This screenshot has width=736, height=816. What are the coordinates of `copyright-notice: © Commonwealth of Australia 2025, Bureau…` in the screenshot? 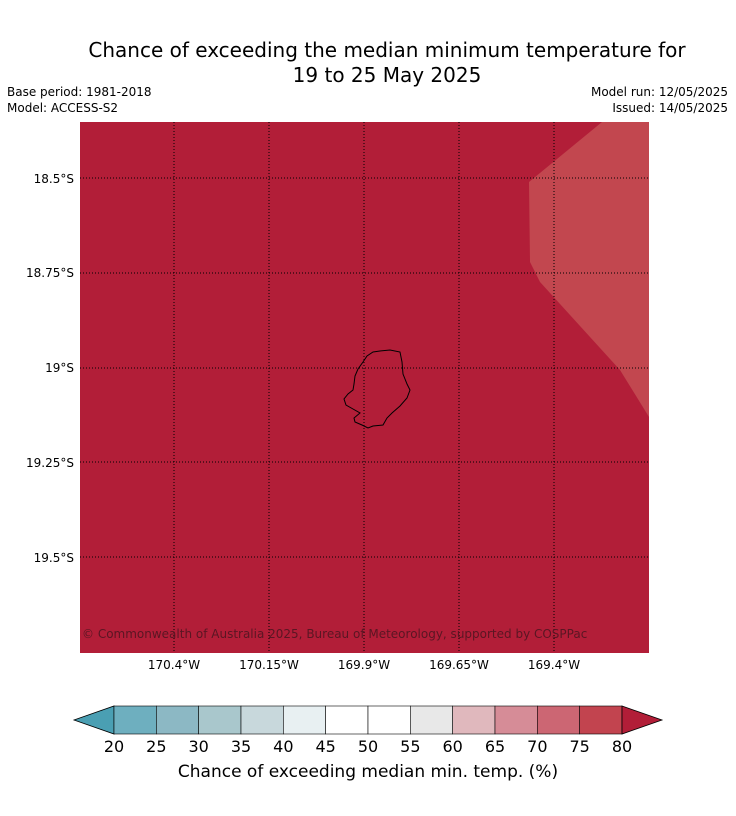 It's located at (335, 634).